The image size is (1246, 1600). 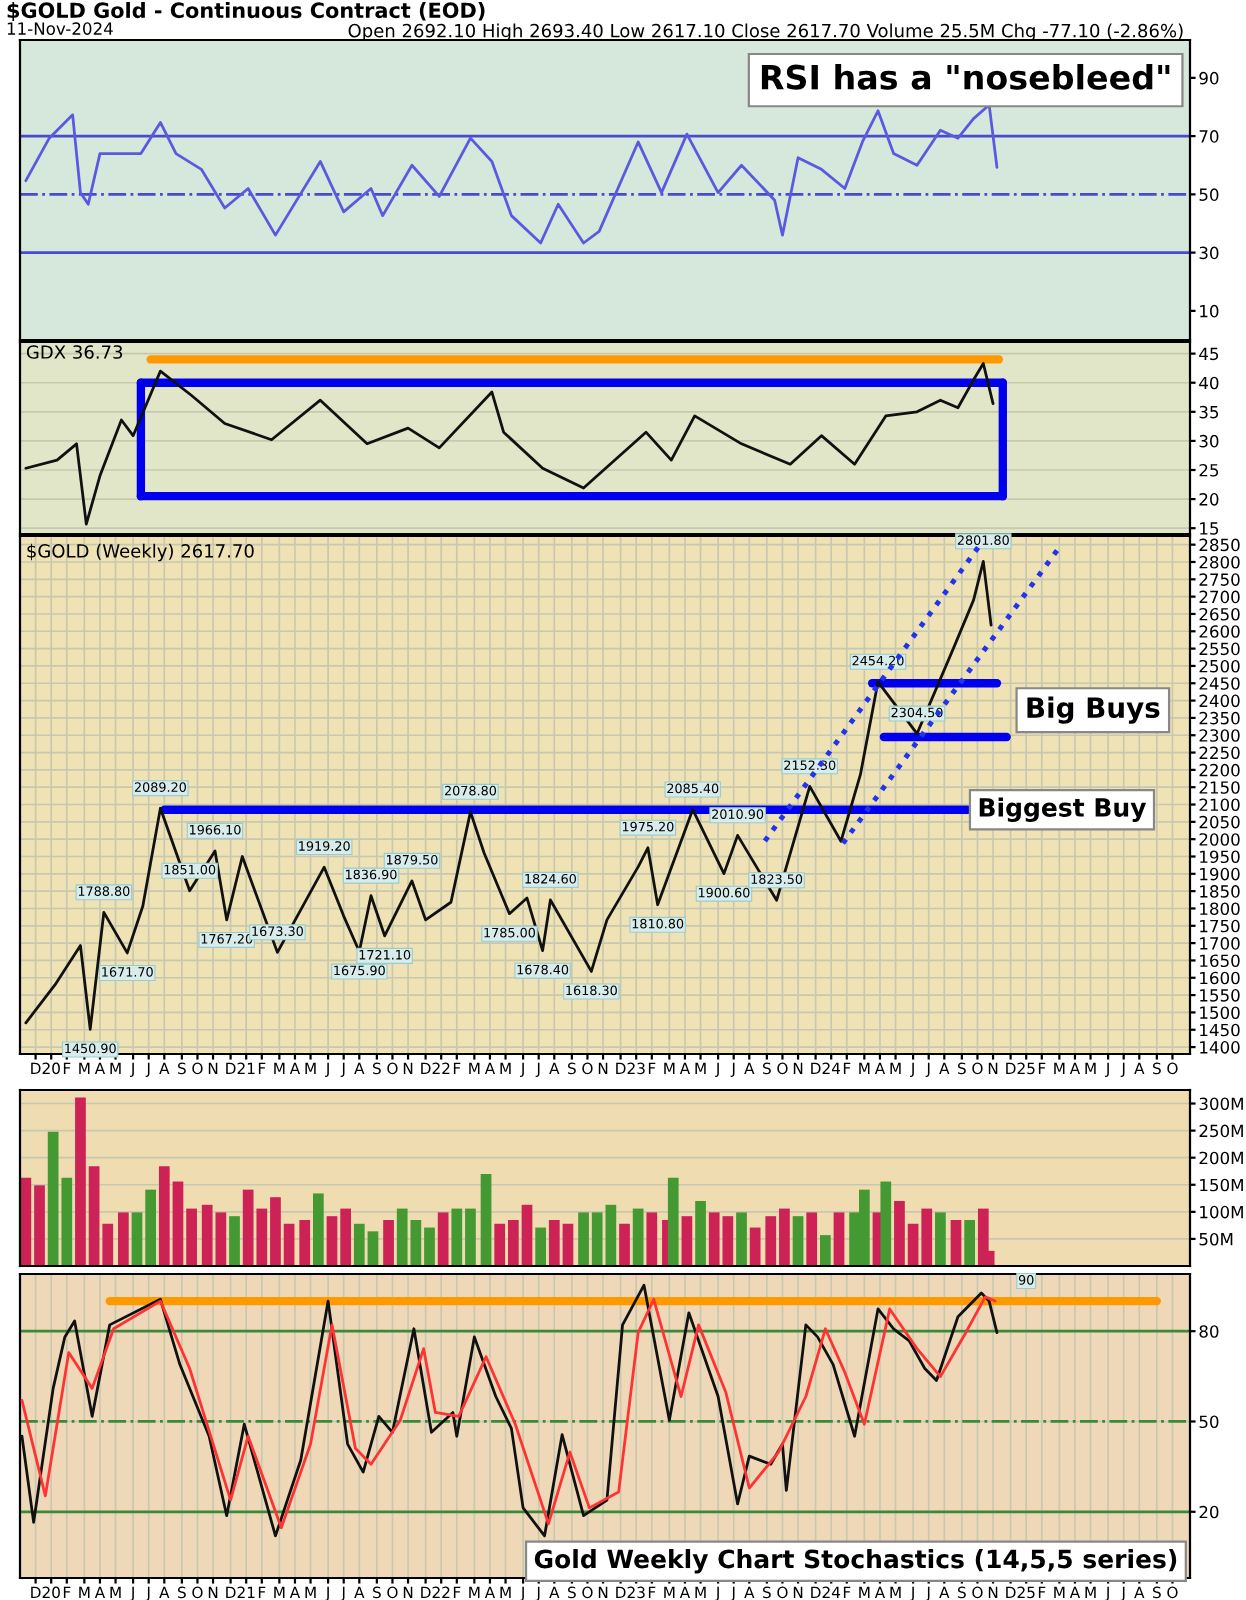 What do you see at coordinates (1209, 1331) in the screenshot?
I see `y-tick-label: 80` at bounding box center [1209, 1331].